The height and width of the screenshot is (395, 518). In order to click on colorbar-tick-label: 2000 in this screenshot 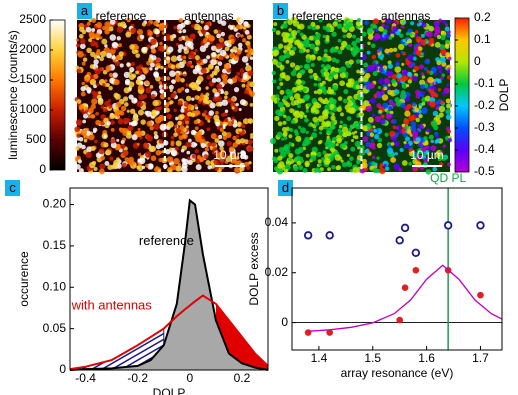, I will do `click(32, 49)`.